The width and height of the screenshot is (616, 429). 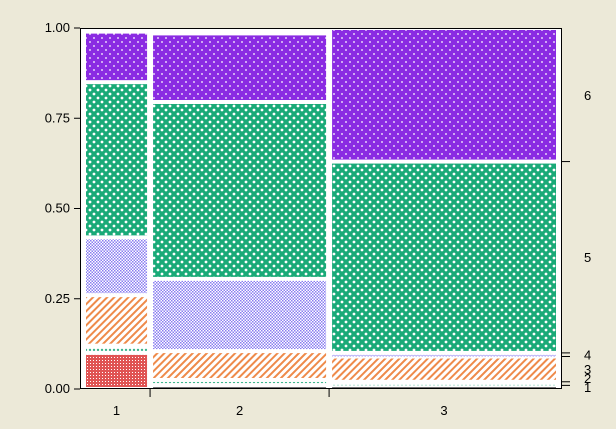 What do you see at coordinates (587, 369) in the screenshot?
I see `right-level-label: 3` at bounding box center [587, 369].